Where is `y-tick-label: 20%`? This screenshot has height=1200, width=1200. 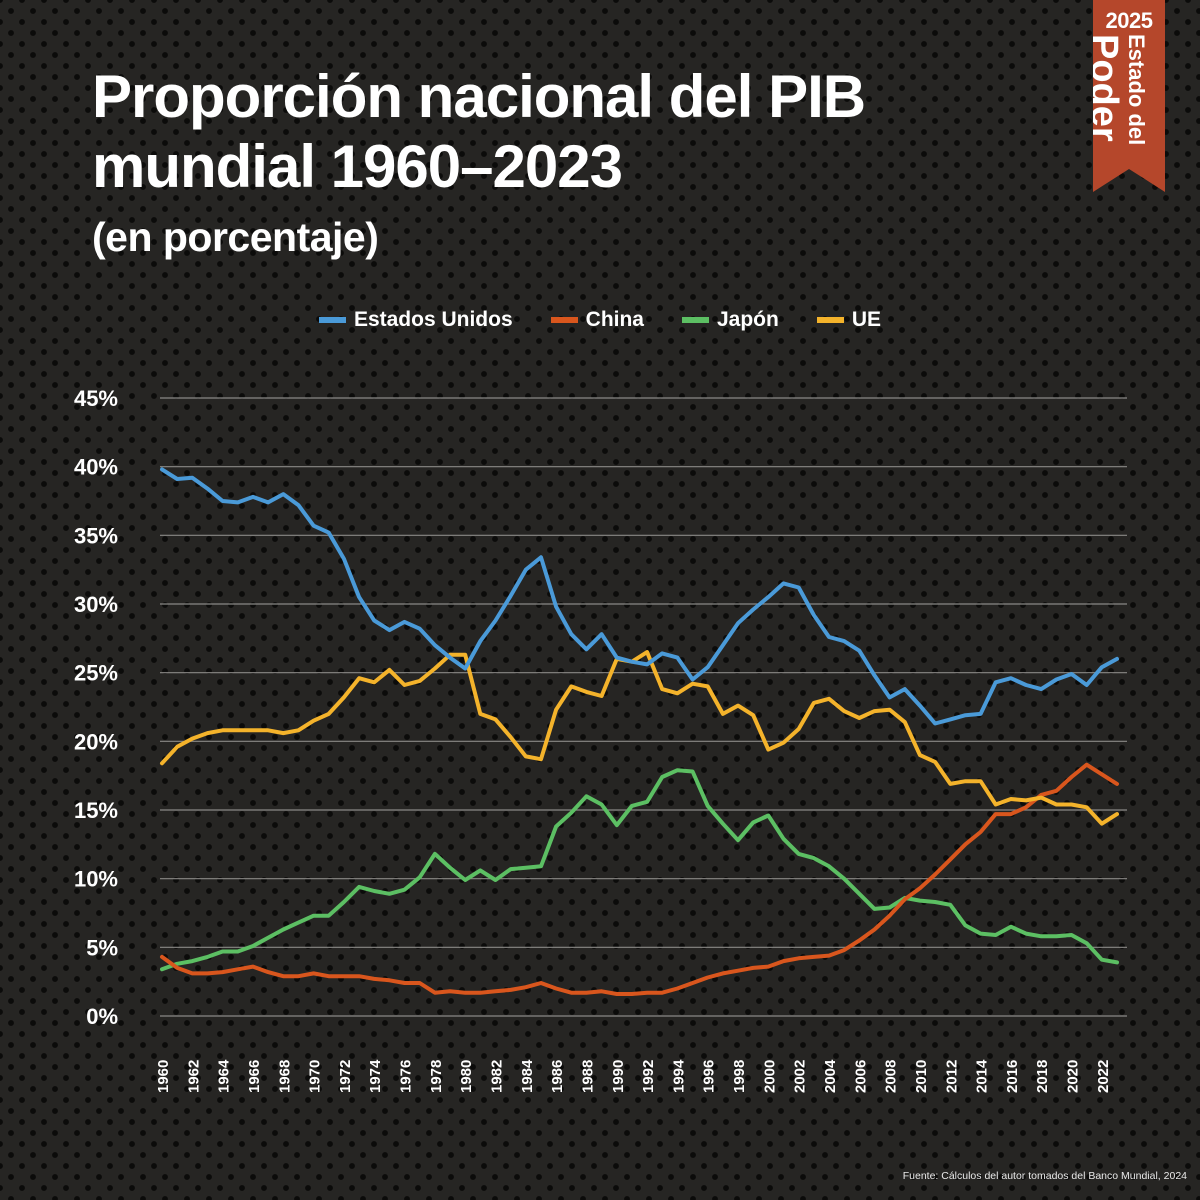 y-tick-label: 20% is located at coordinates (96, 741).